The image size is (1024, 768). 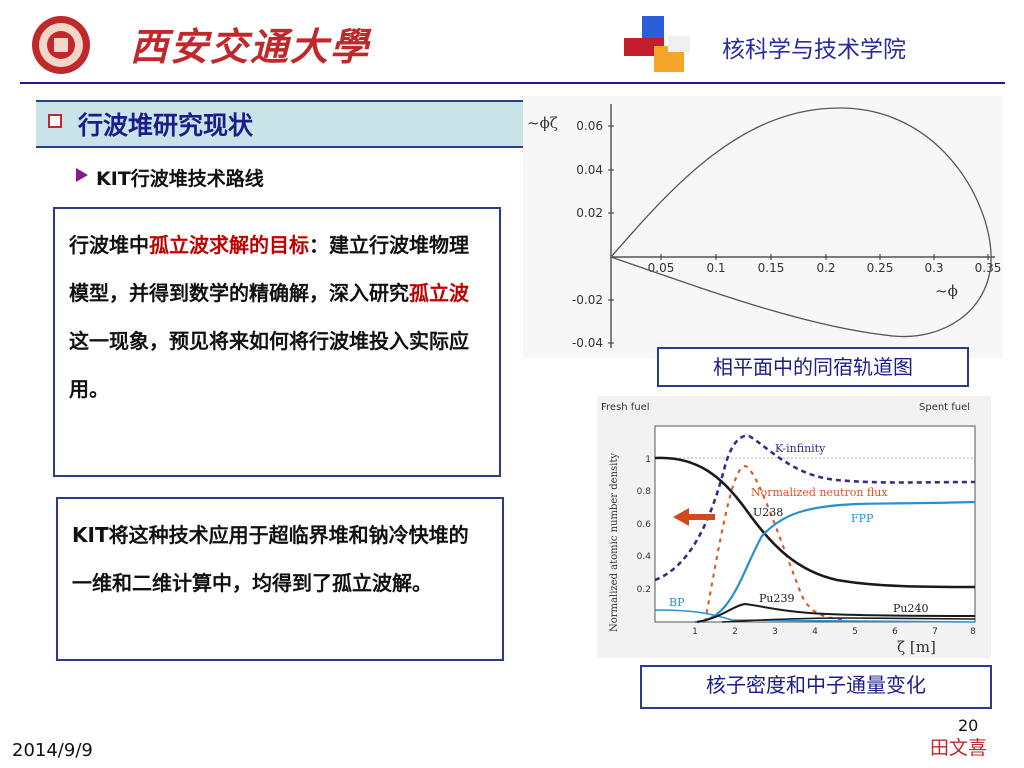 I want to click on density-x-tick: 7, so click(x=935, y=632).